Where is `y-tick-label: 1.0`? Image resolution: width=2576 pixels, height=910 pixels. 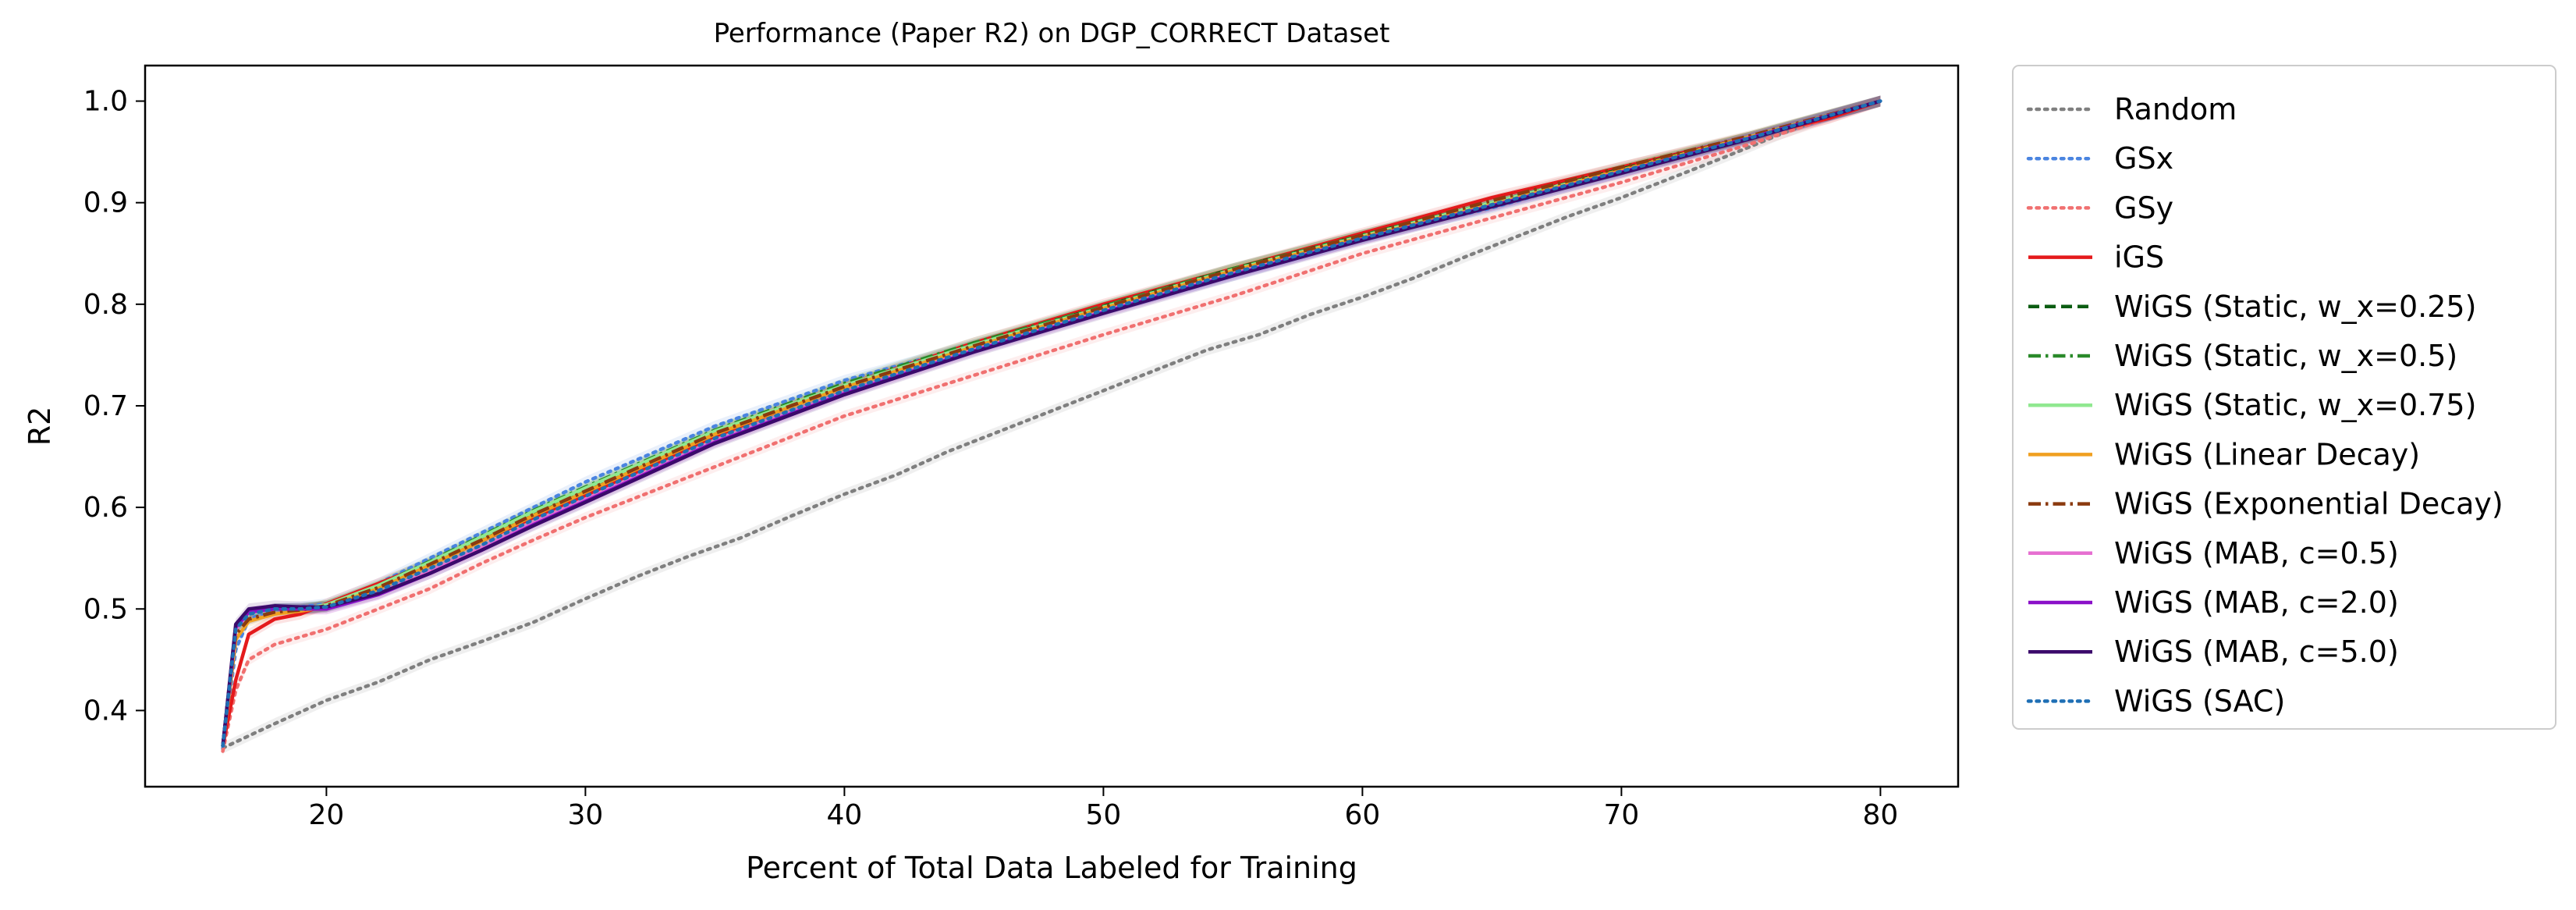
y-tick-label: 1.0 is located at coordinates (105, 102).